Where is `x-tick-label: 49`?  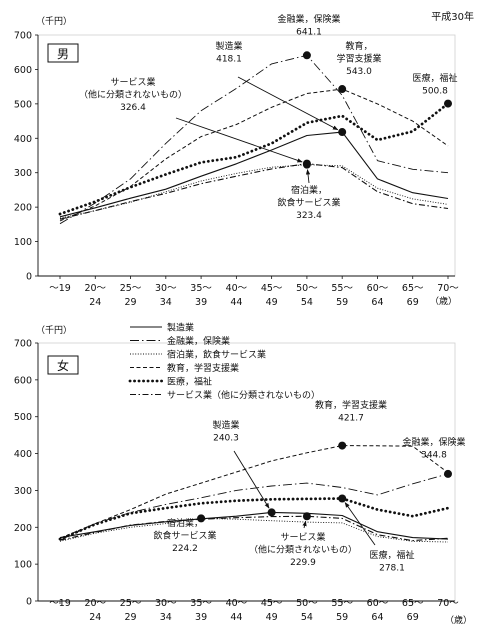 x-tick-label: 49 is located at coordinates (272, 617).